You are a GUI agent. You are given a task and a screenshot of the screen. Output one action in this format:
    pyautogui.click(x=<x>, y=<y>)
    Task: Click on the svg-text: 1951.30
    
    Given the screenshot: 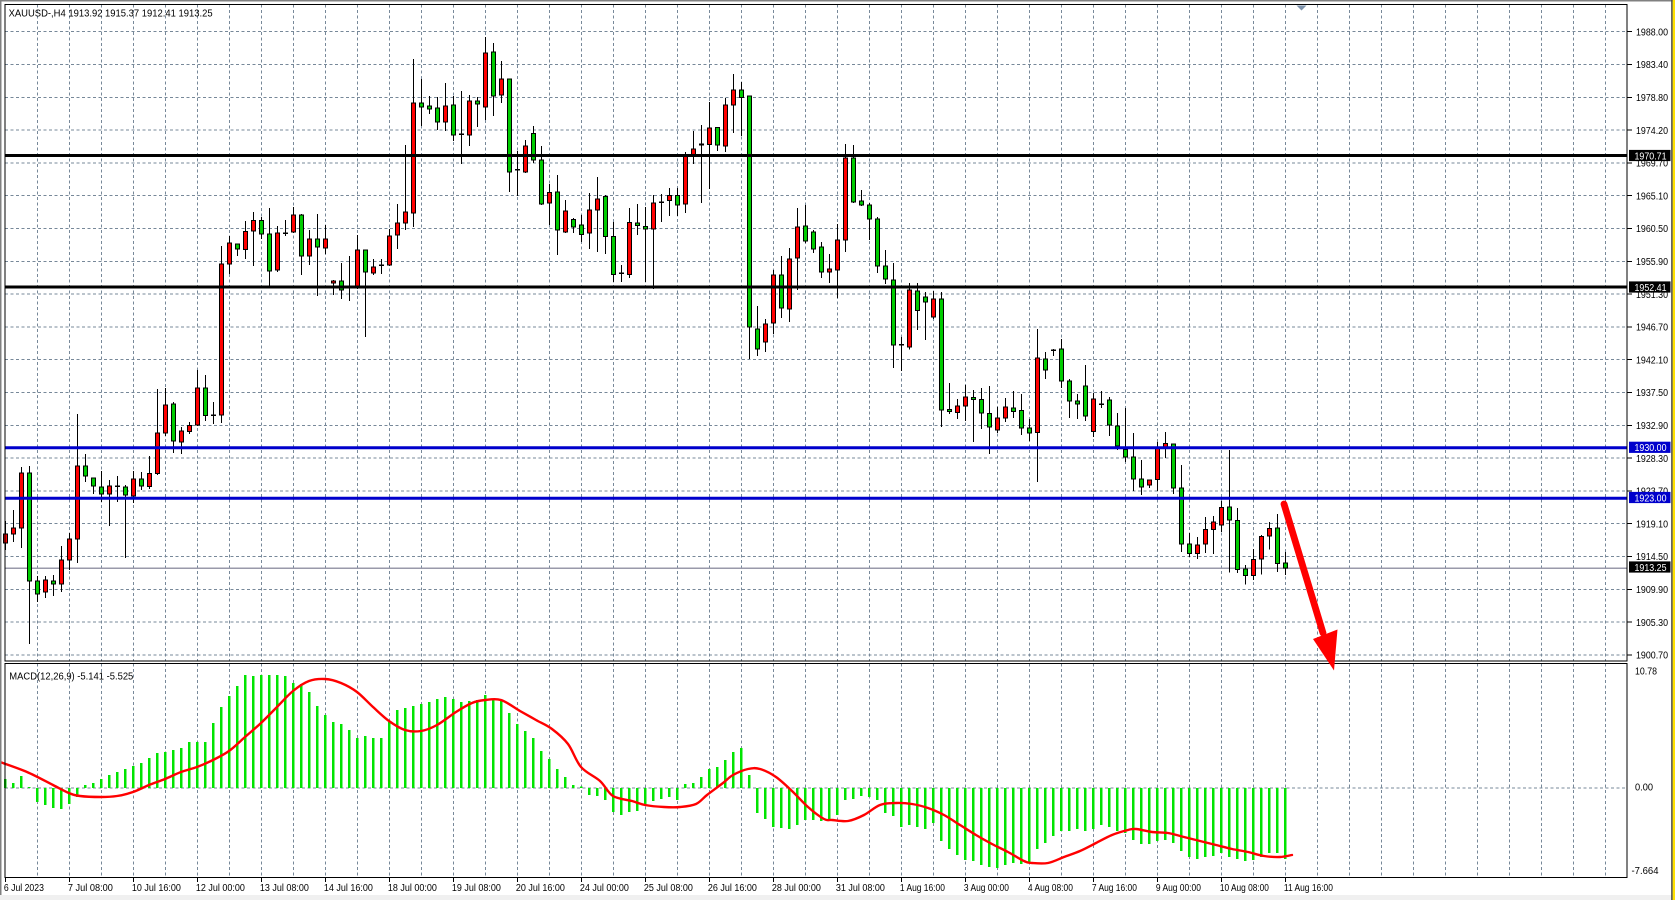 What is the action you would take?
    pyautogui.click(x=1652, y=295)
    